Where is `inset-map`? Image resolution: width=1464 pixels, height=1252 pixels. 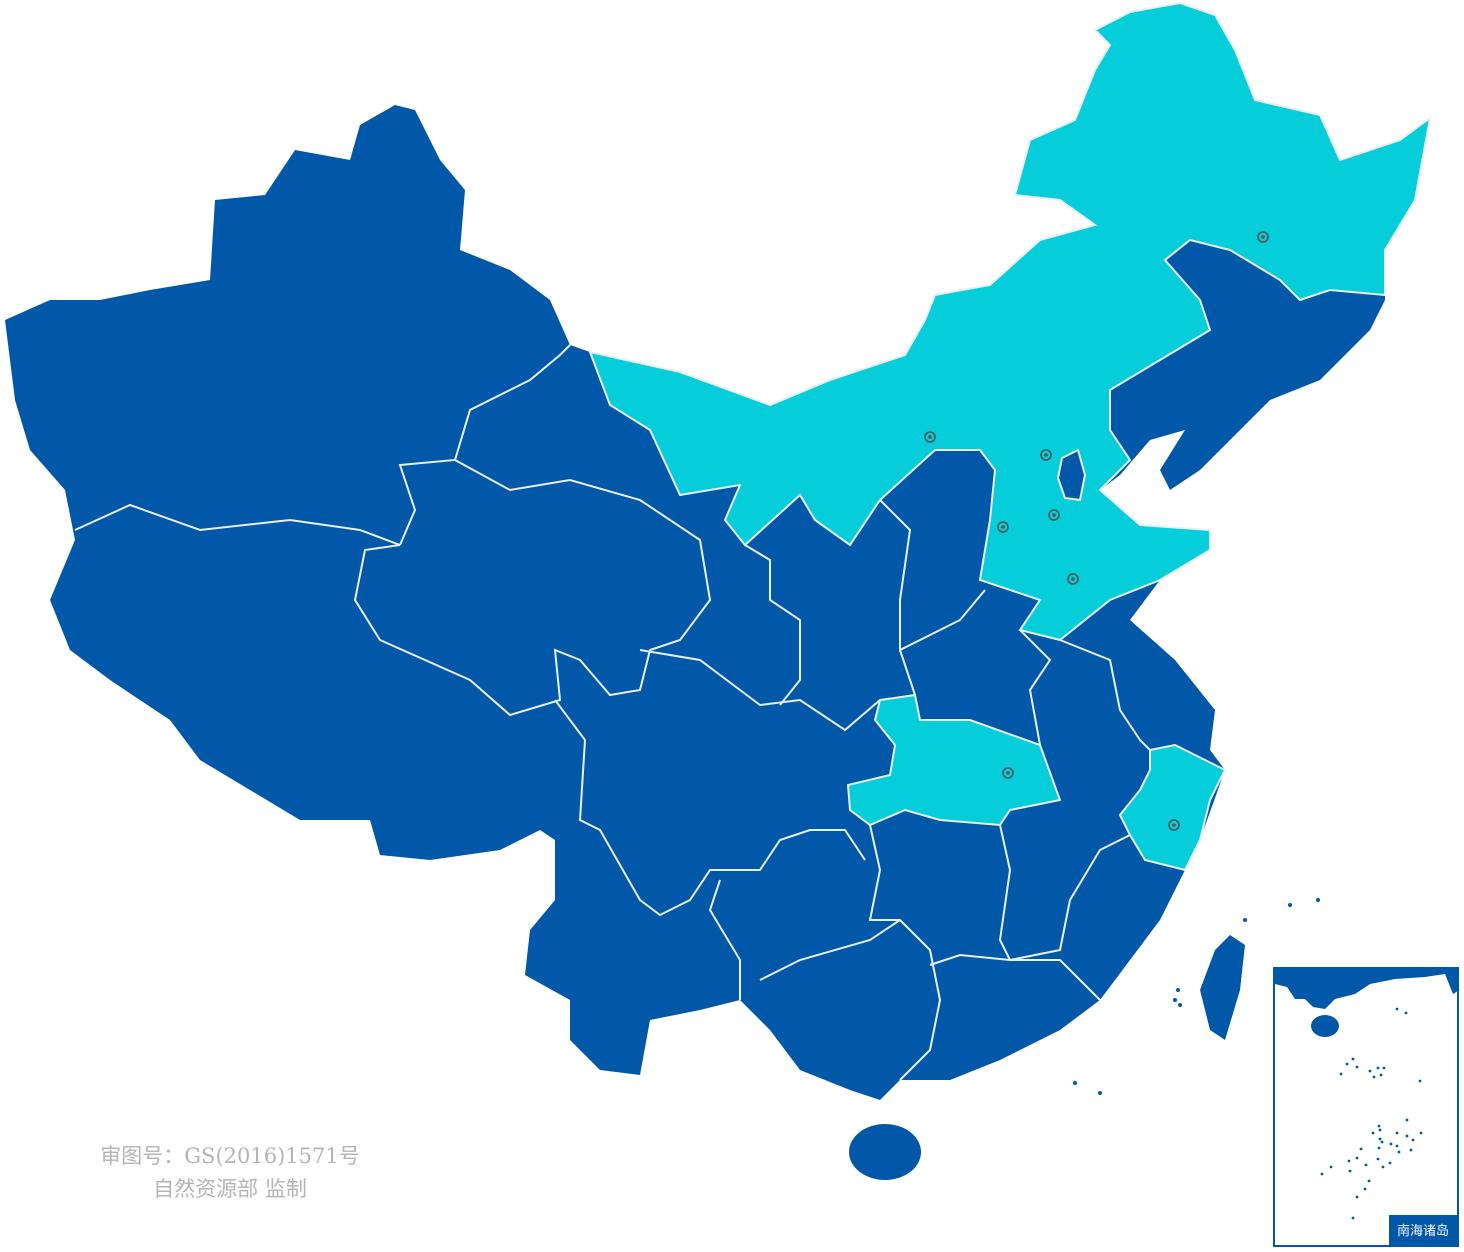
inset-map is located at coordinates (1366, 1094).